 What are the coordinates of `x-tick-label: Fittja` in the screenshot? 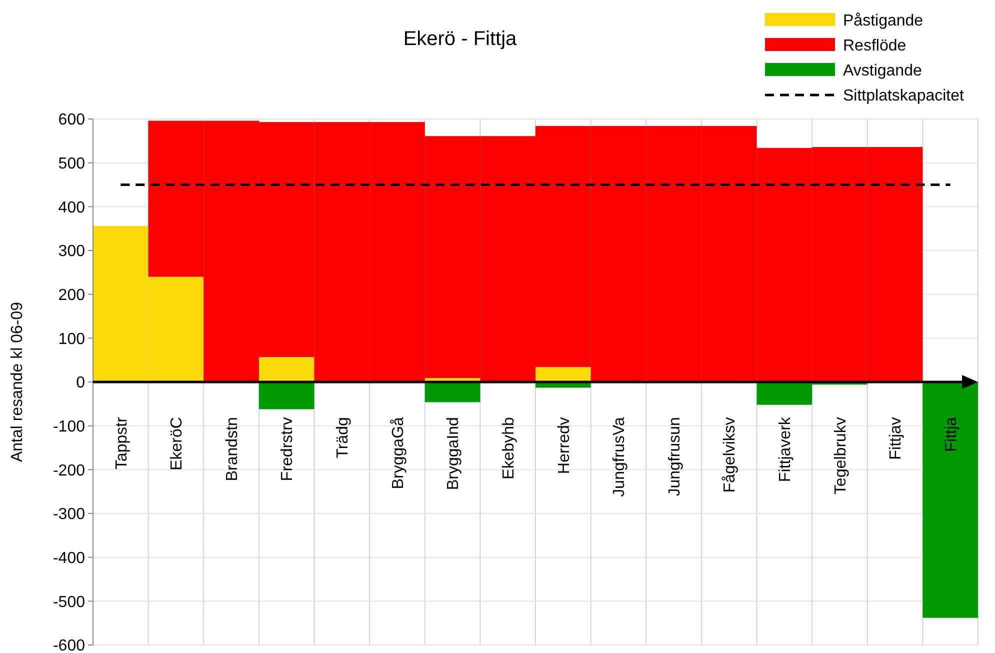 It's located at (951, 434).